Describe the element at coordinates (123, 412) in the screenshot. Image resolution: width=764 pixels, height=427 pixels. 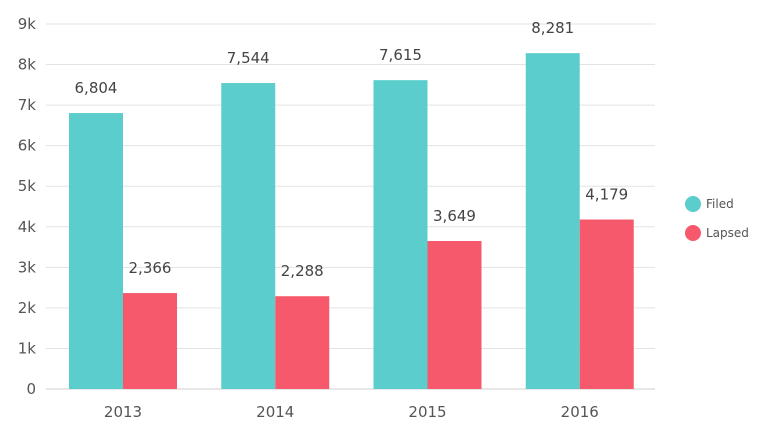
I see `x-tick-label: 2013` at that location.